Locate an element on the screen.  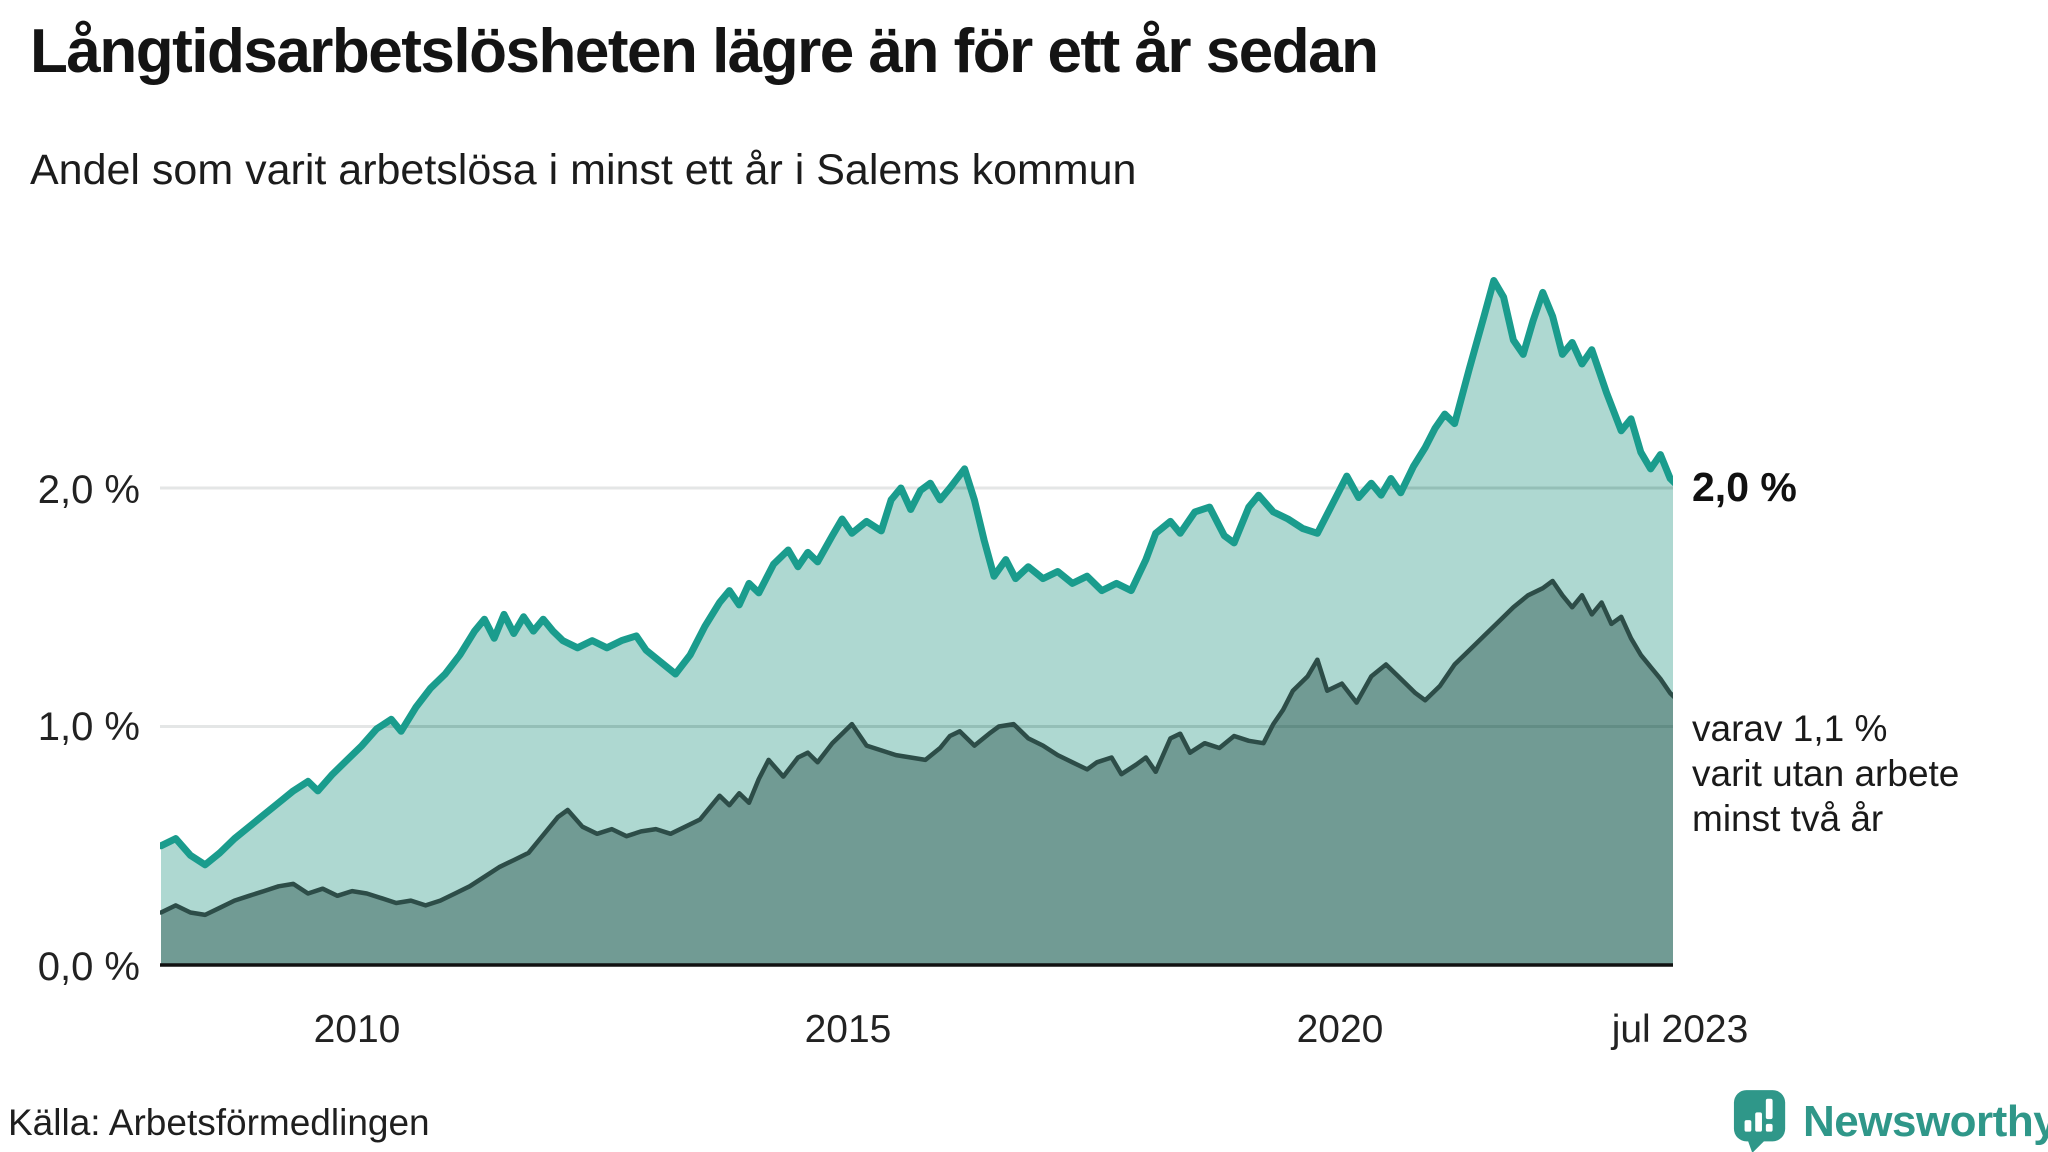
note-line-2: varit utan arbete is located at coordinates (1826, 773).